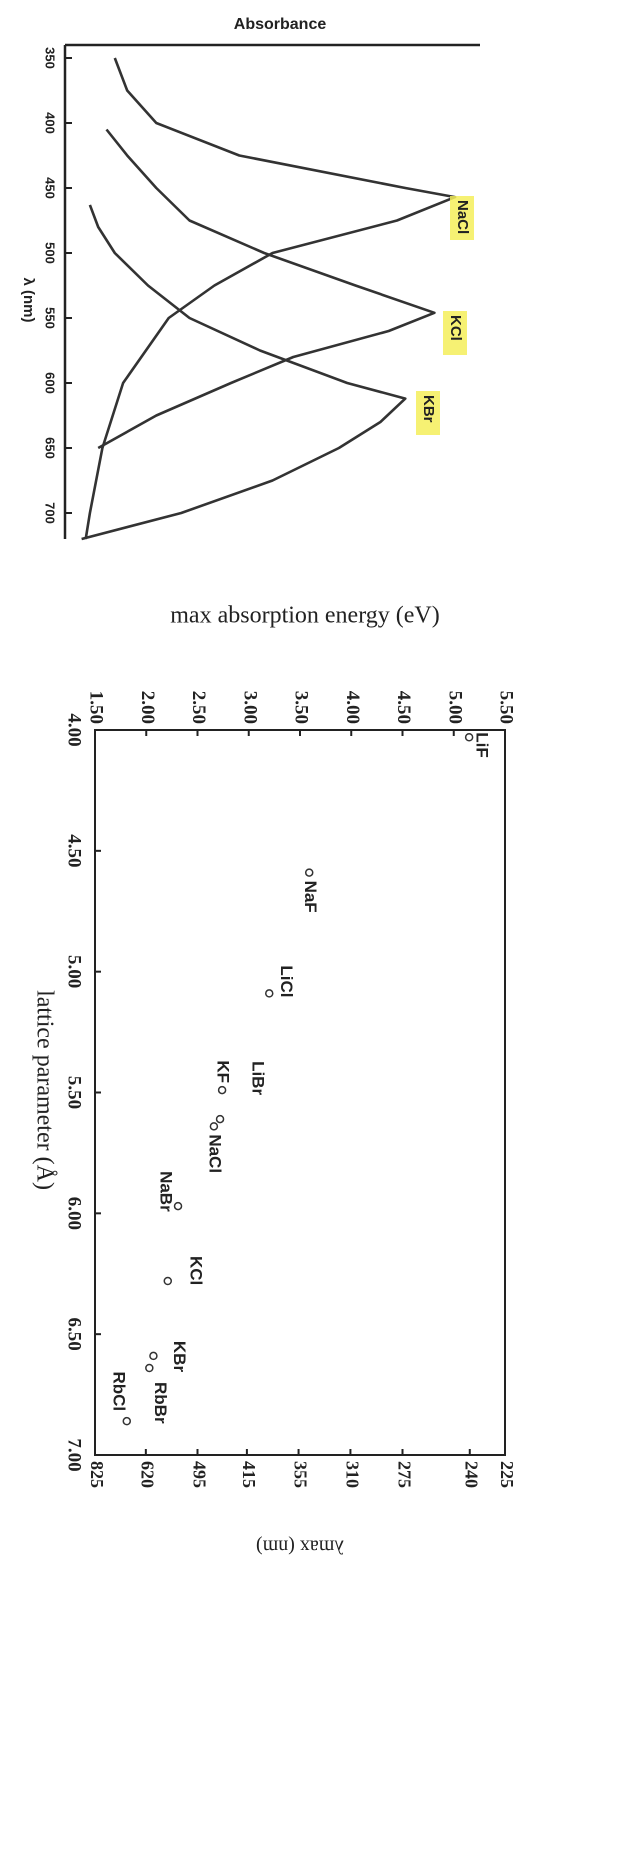 The width and height of the screenshot is (620, 1859). What do you see at coordinates (507, 1474) in the screenshot?
I see `y2-tick-label: 225` at bounding box center [507, 1474].